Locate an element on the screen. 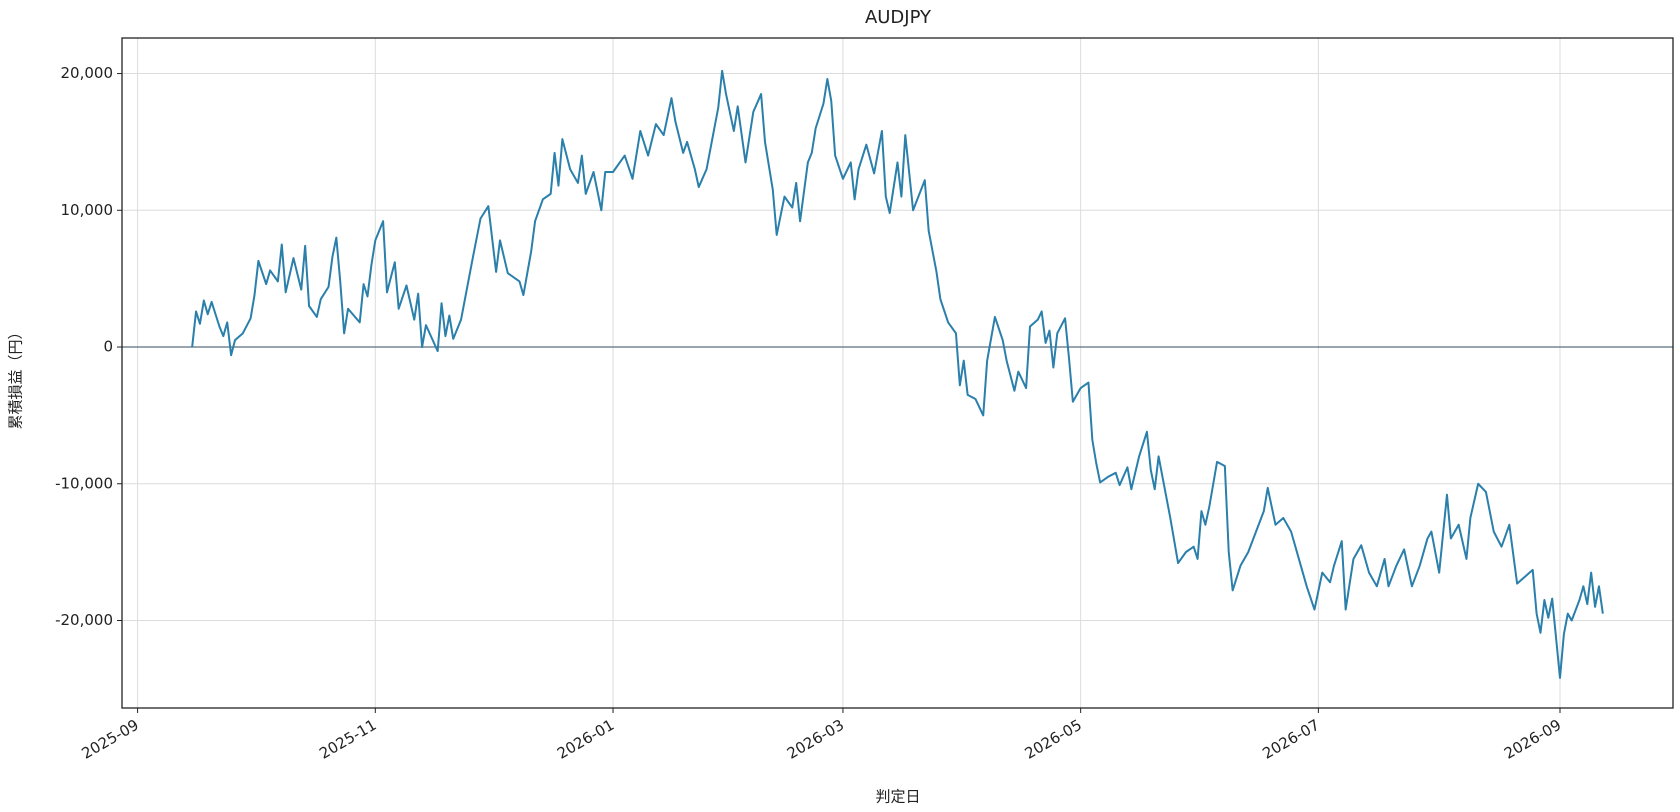  y-tick-label: 0 is located at coordinates (108, 347).